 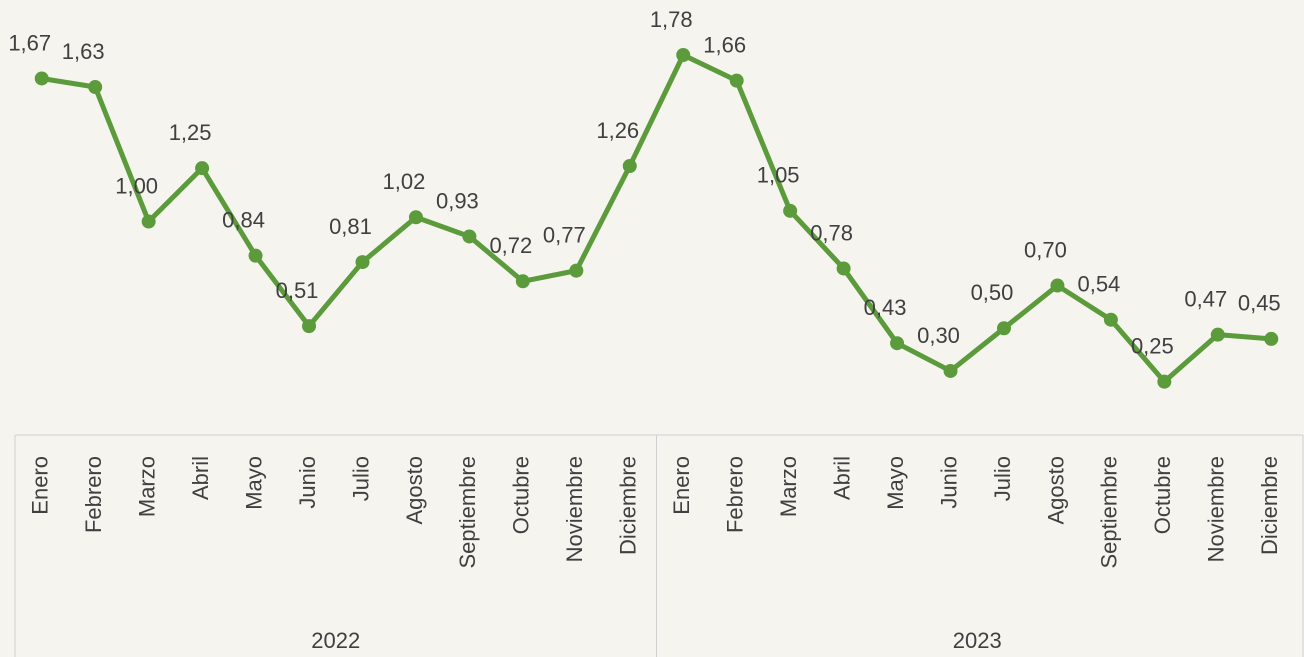 I want to click on data-label: 1,63, so click(x=83, y=51).